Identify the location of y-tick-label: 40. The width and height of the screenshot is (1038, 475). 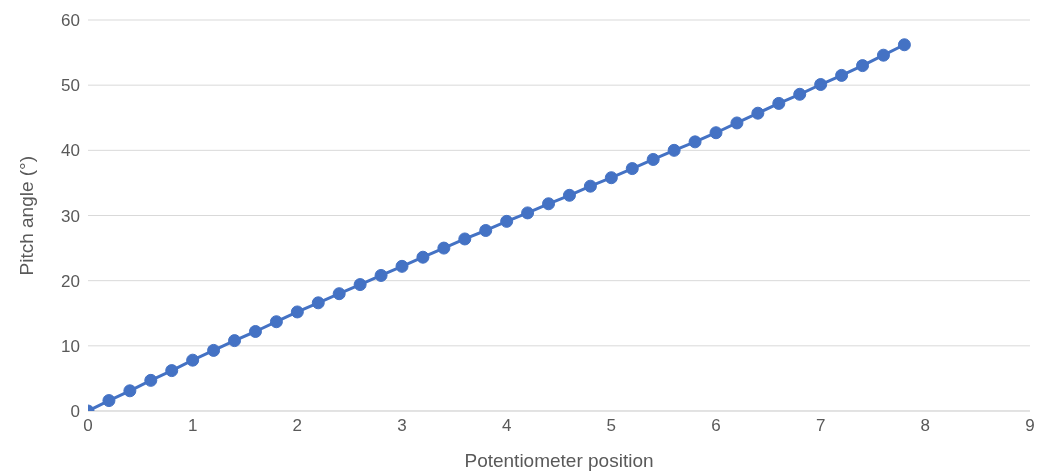
(70, 151).